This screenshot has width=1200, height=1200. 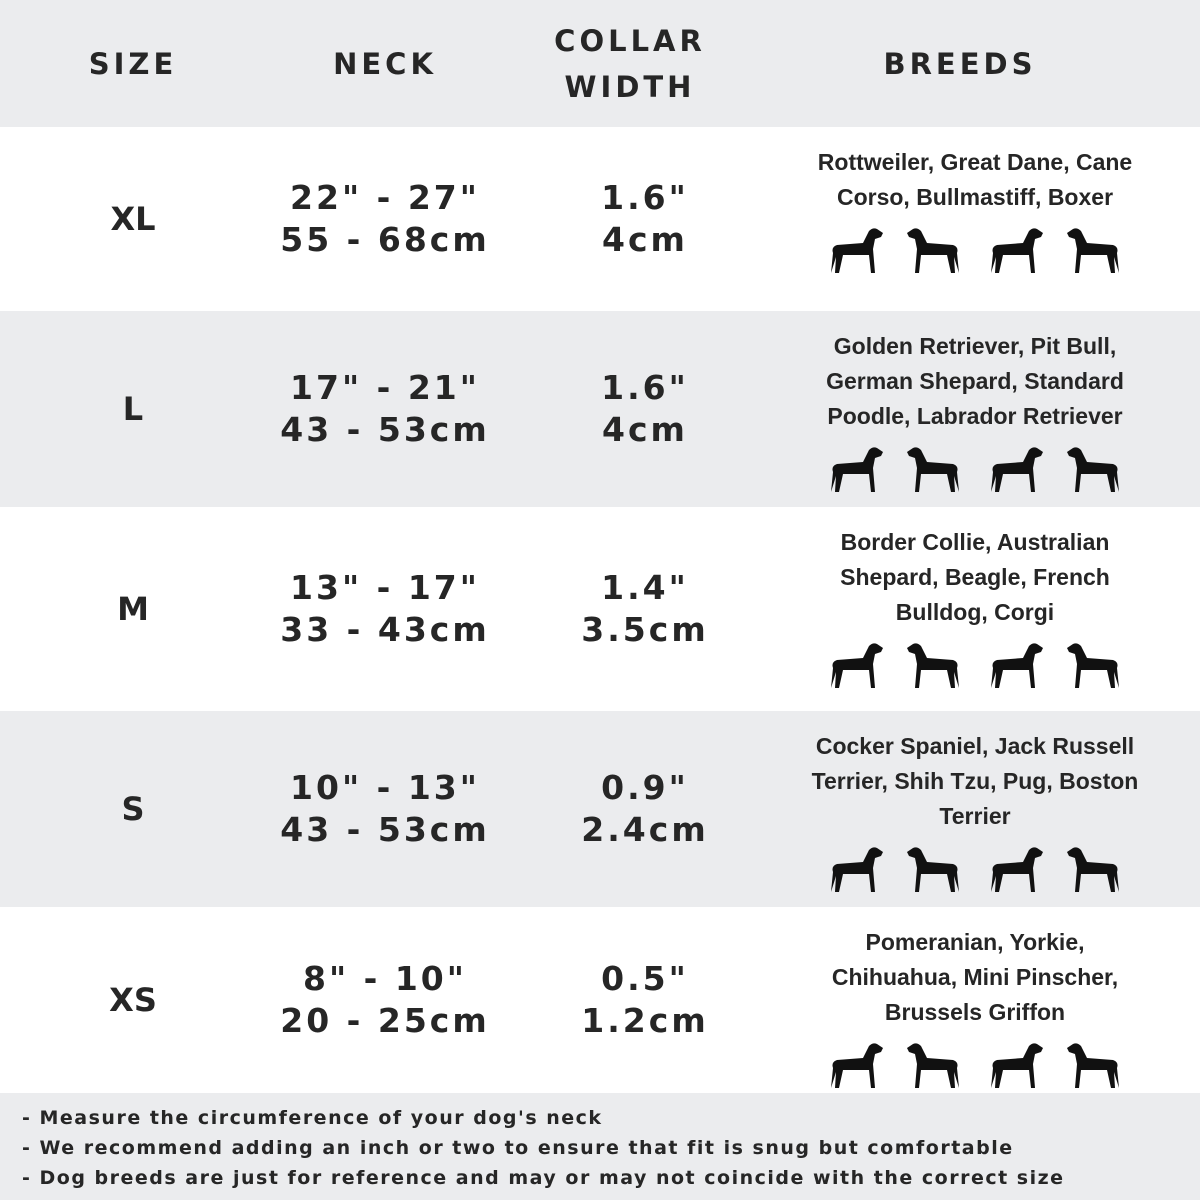 I want to click on collar-cm: 1.2cm, so click(x=645, y=1020).